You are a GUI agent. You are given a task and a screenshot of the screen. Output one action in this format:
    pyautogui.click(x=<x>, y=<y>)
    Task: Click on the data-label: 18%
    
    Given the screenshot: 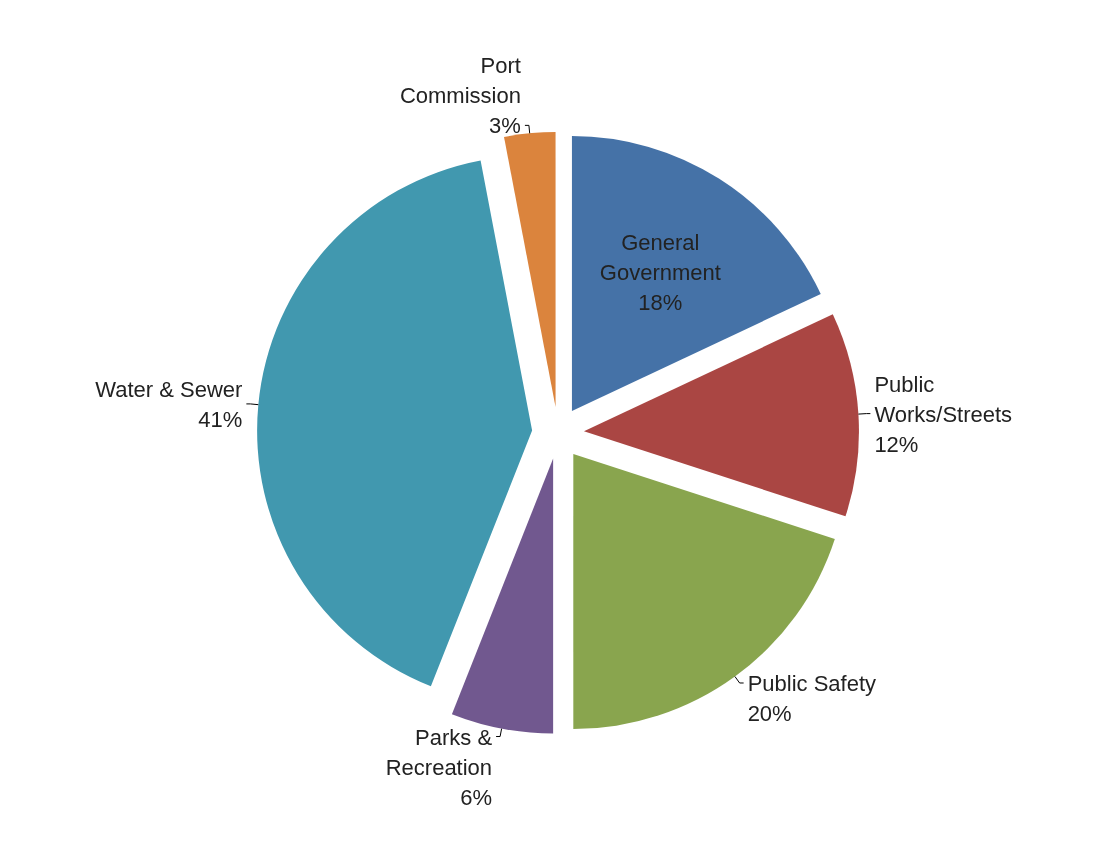 What is the action you would take?
    pyautogui.click(x=660, y=302)
    